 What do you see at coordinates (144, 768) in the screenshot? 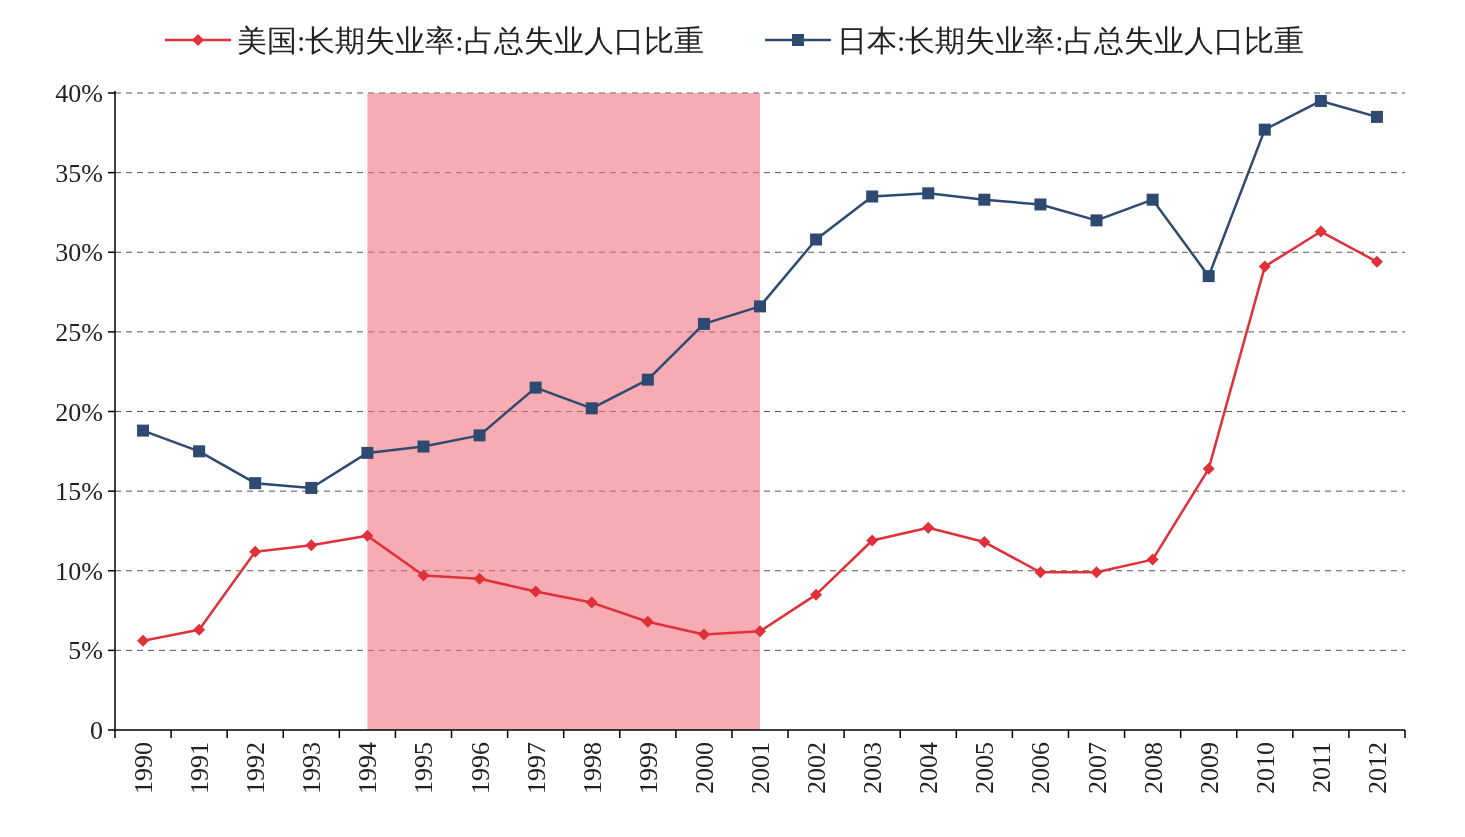
I see `x-tick-label: 1990` at bounding box center [144, 768].